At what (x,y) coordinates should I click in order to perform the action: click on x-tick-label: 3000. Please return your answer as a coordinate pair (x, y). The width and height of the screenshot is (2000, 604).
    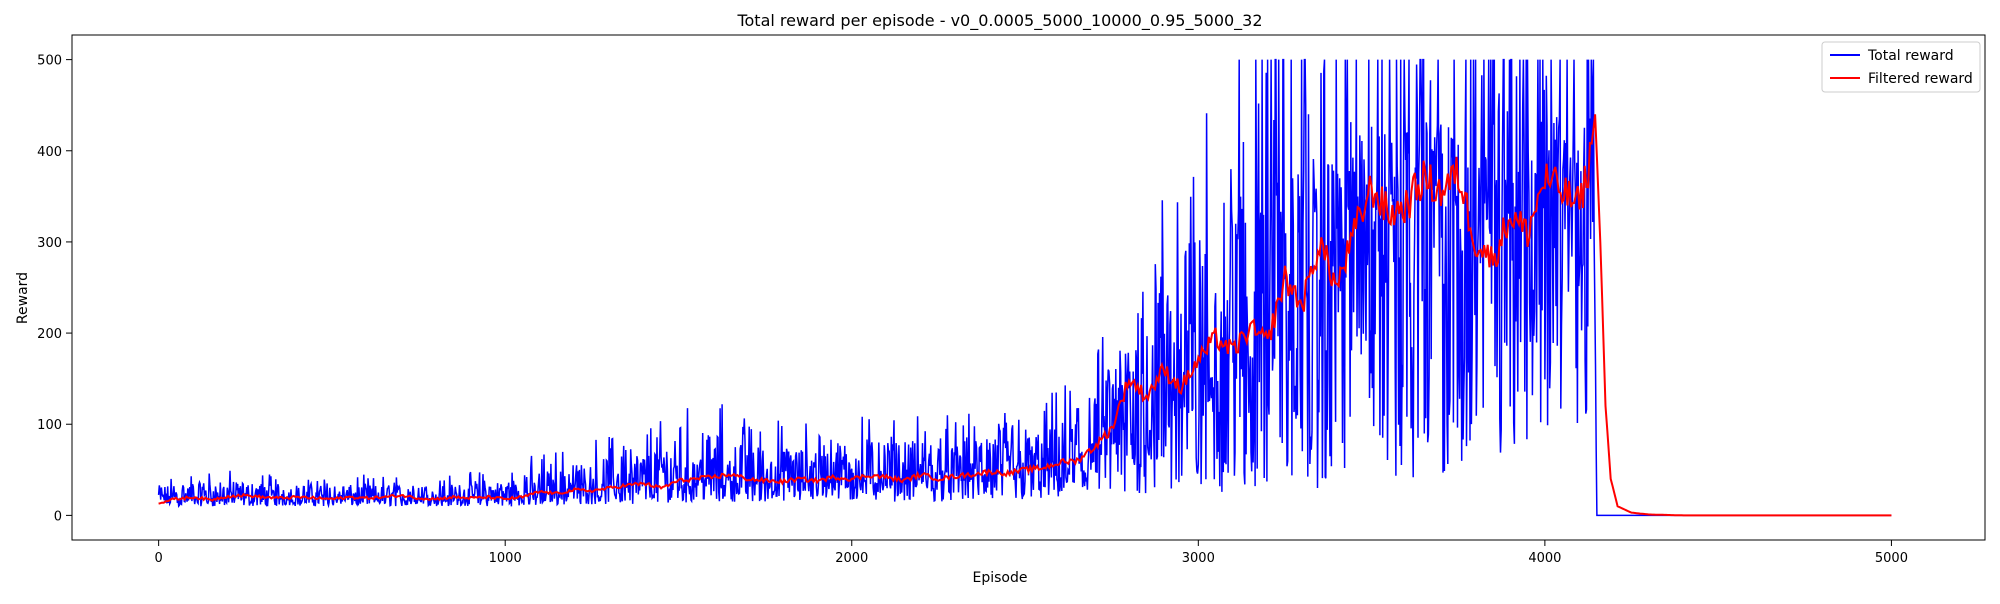
    Looking at the image, I should click on (1198, 558).